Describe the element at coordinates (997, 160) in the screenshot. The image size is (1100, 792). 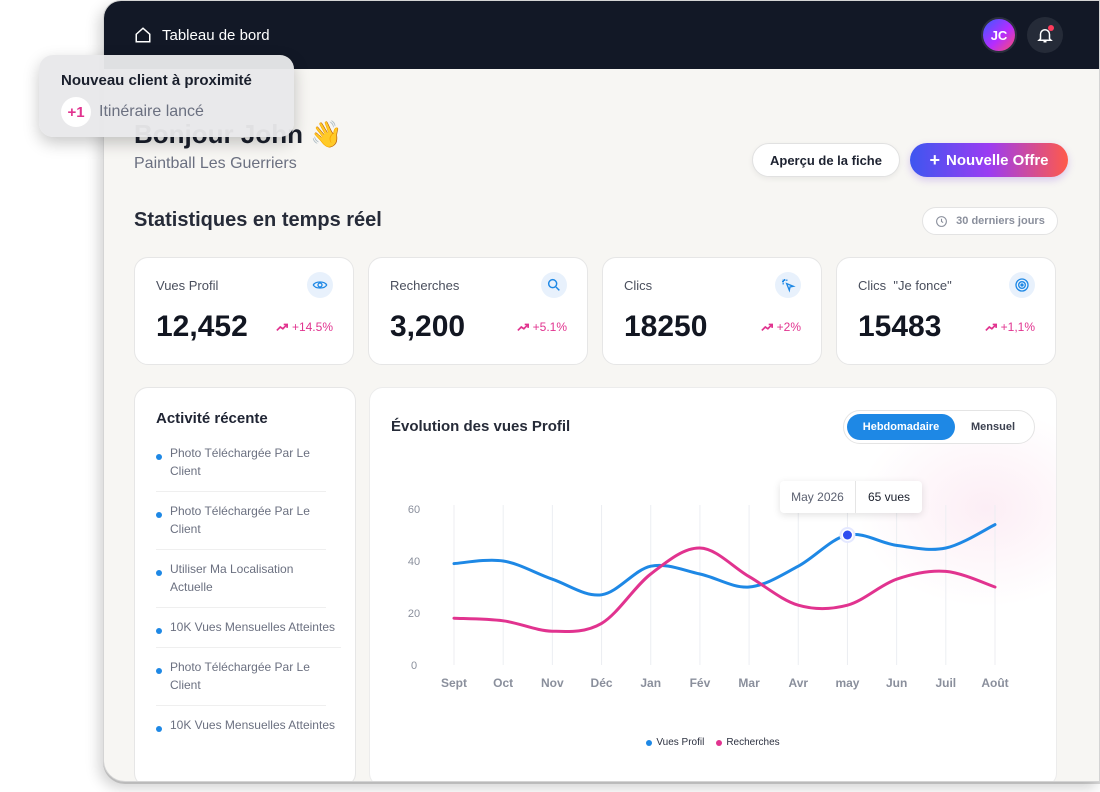
I see `new-offer-label: Nouvelle Offre` at that location.